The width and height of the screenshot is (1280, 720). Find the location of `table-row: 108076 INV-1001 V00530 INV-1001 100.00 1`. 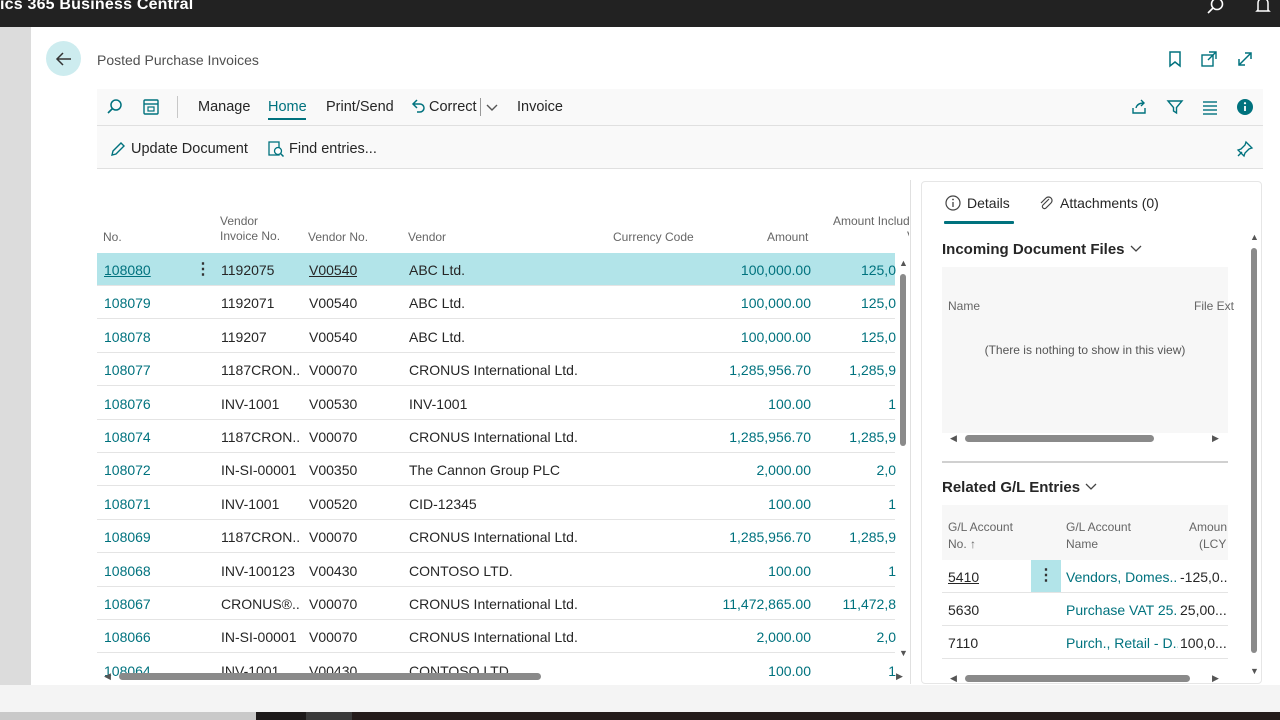

table-row: 108076 INV-1001 V00530 INV-1001 100.00 1 is located at coordinates (496, 403).